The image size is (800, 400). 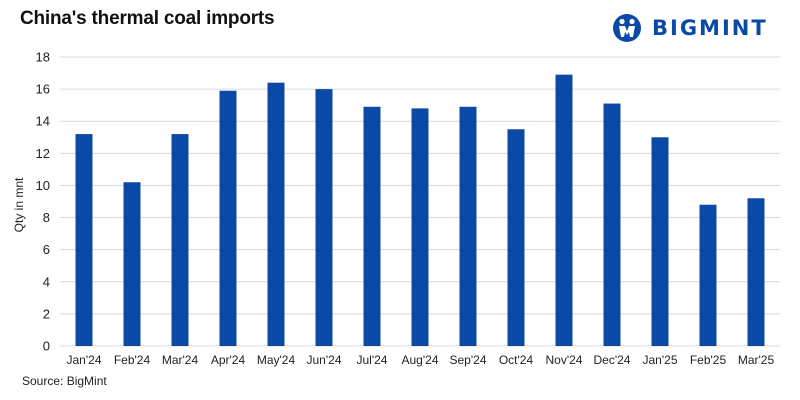 What do you see at coordinates (43, 153) in the screenshot?
I see `y-tick-label: 12` at bounding box center [43, 153].